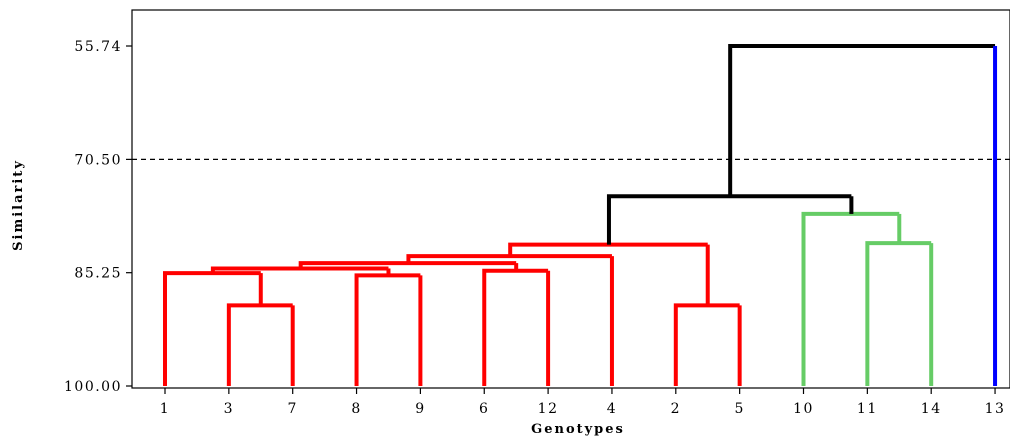 This screenshot has height=438, width=1010. Describe the element at coordinates (739, 409) in the screenshot. I see `x-tick-label: 5` at that location.